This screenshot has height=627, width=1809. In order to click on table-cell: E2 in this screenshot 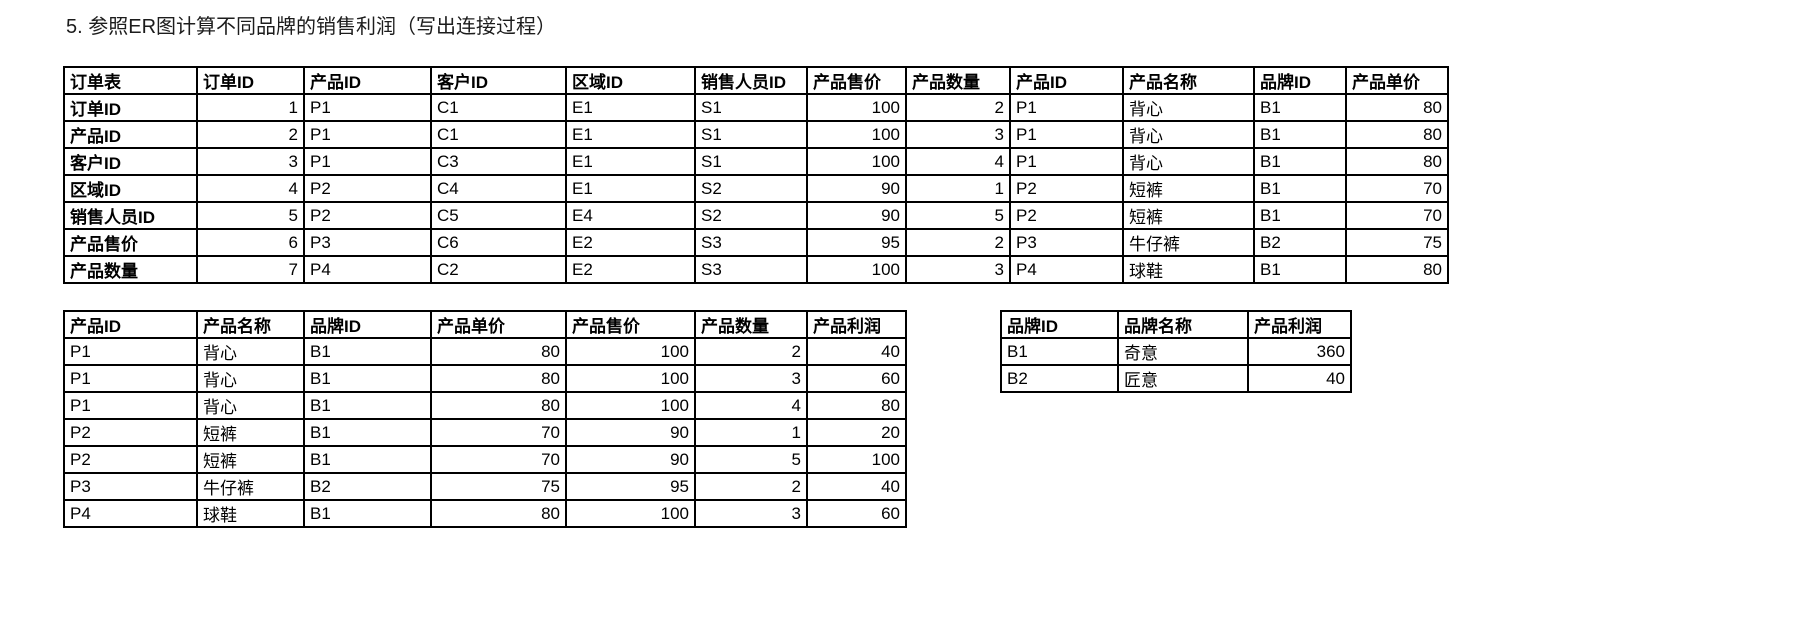, I will do `click(630, 269)`.